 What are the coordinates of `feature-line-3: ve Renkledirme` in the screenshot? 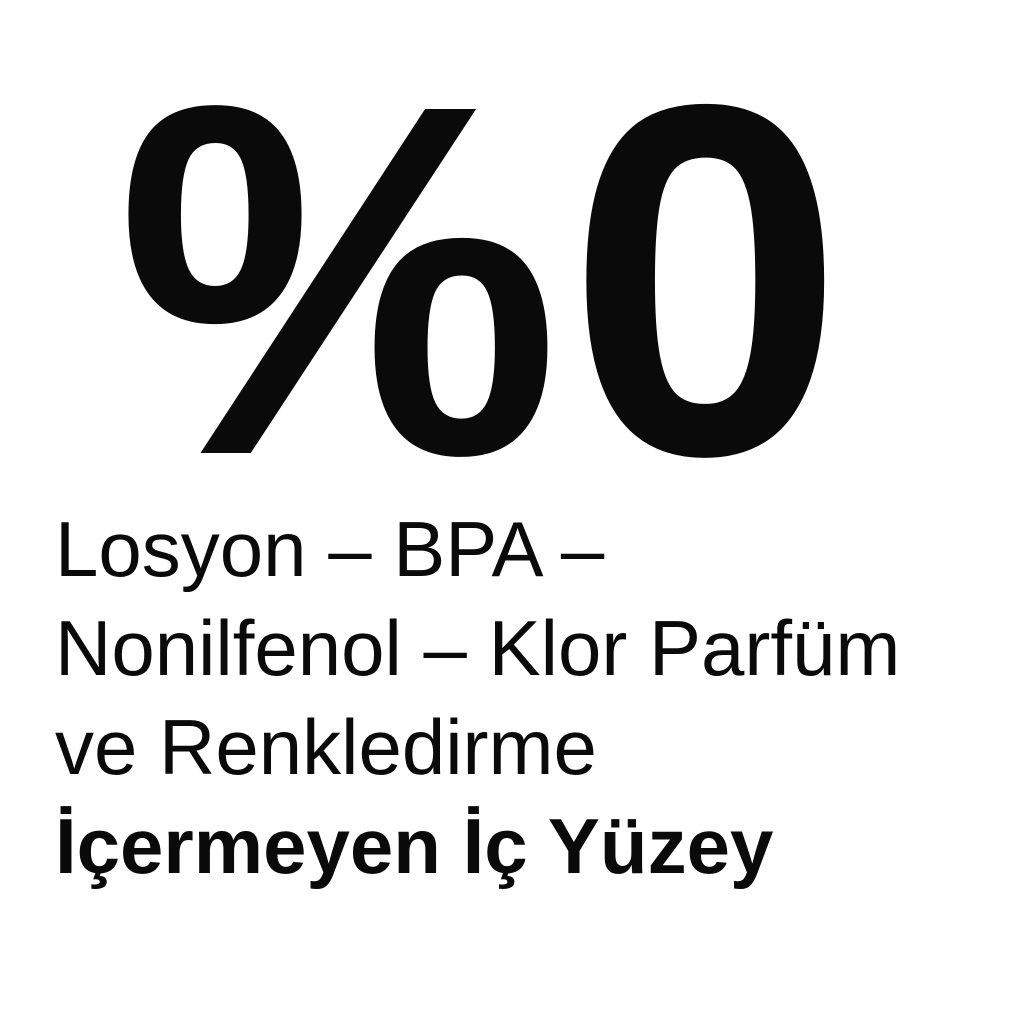 It's located at (326, 747).